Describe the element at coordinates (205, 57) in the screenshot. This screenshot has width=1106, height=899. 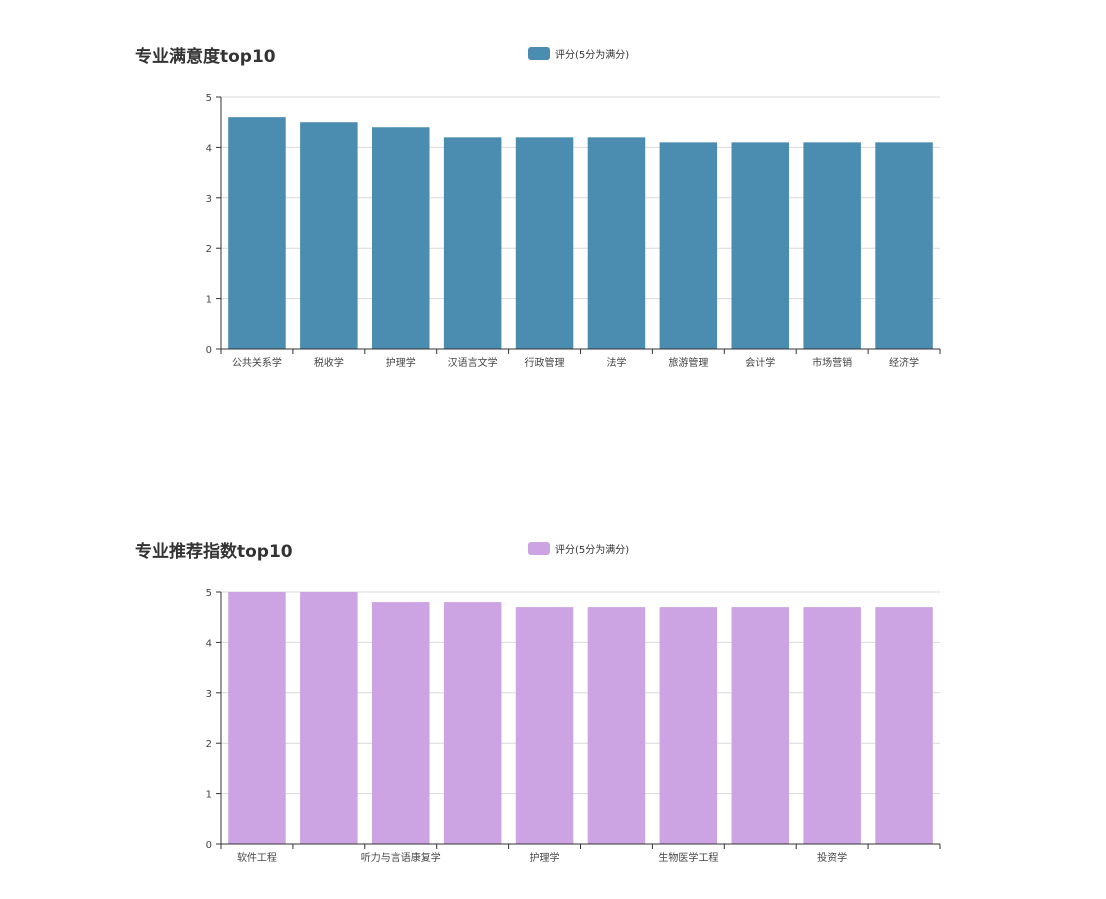
I see `chart-title: 专业满意度top10` at that location.